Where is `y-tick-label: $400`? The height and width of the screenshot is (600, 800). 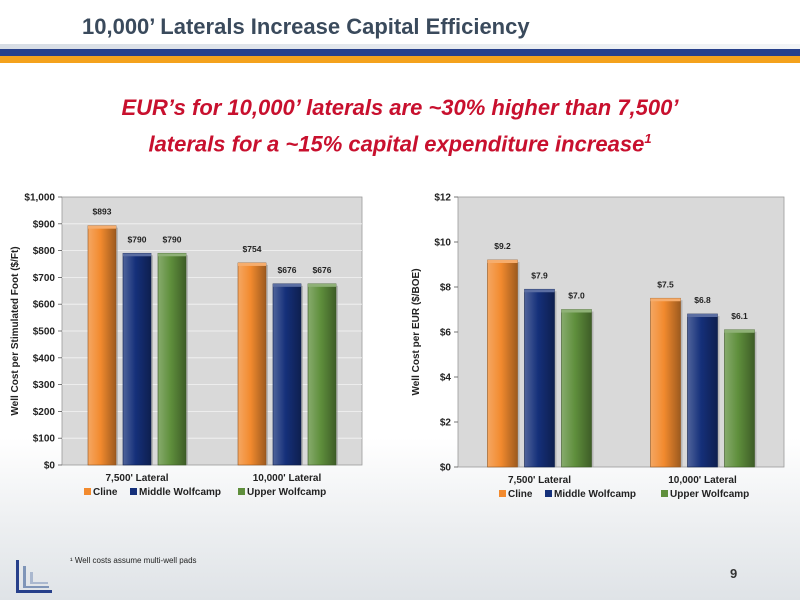 y-tick-label: $400 is located at coordinates (44, 358).